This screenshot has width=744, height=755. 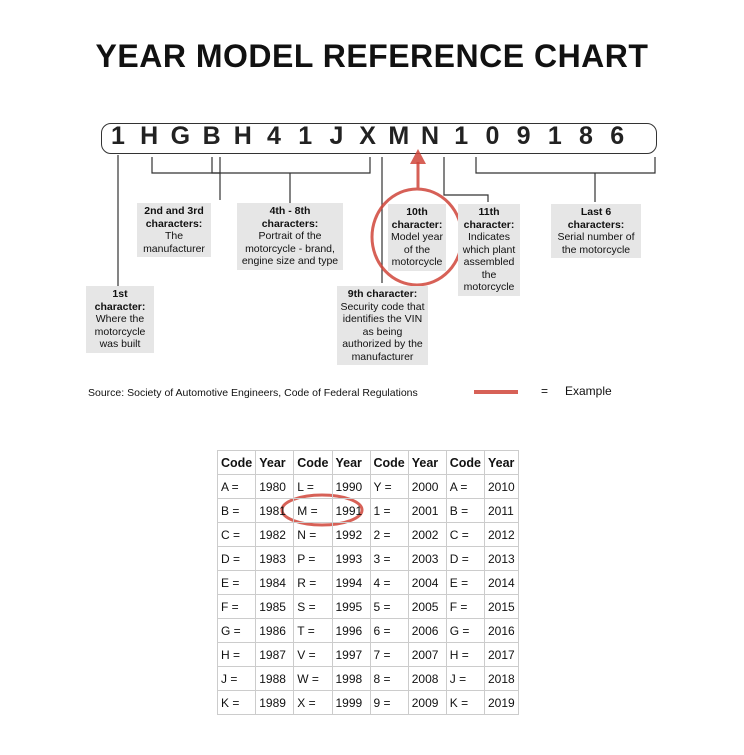 I want to click on year-cell: 2009, so click(x=427, y=702).